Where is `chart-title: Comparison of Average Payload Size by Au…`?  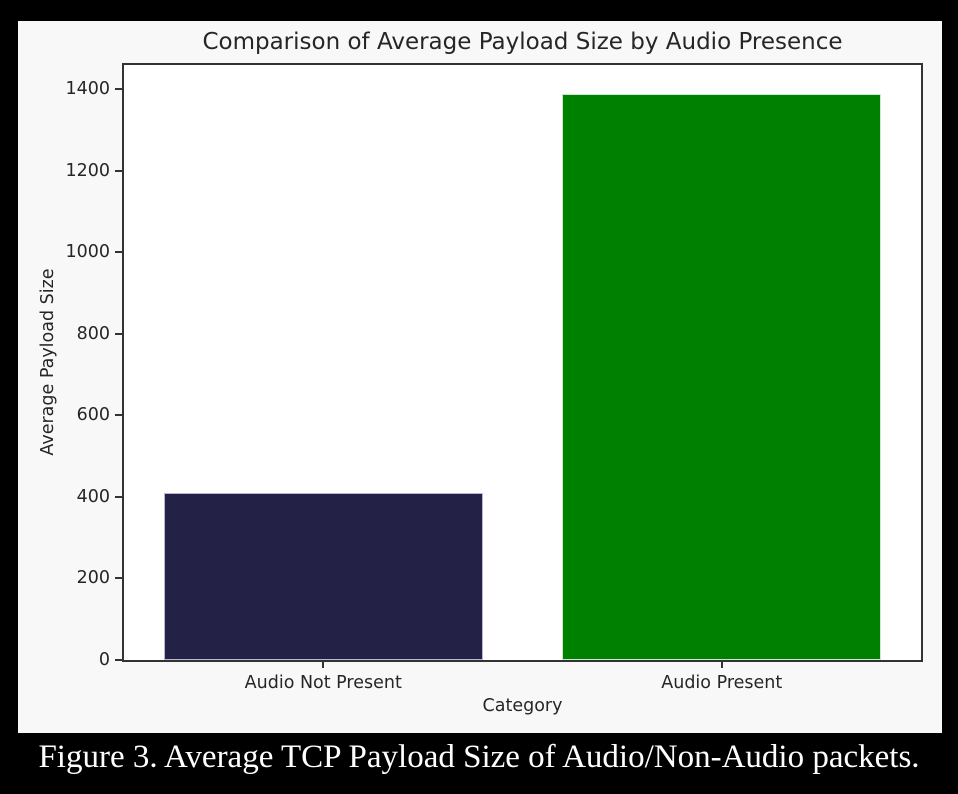 chart-title: Comparison of Average Payload Size by Au… is located at coordinates (522, 42).